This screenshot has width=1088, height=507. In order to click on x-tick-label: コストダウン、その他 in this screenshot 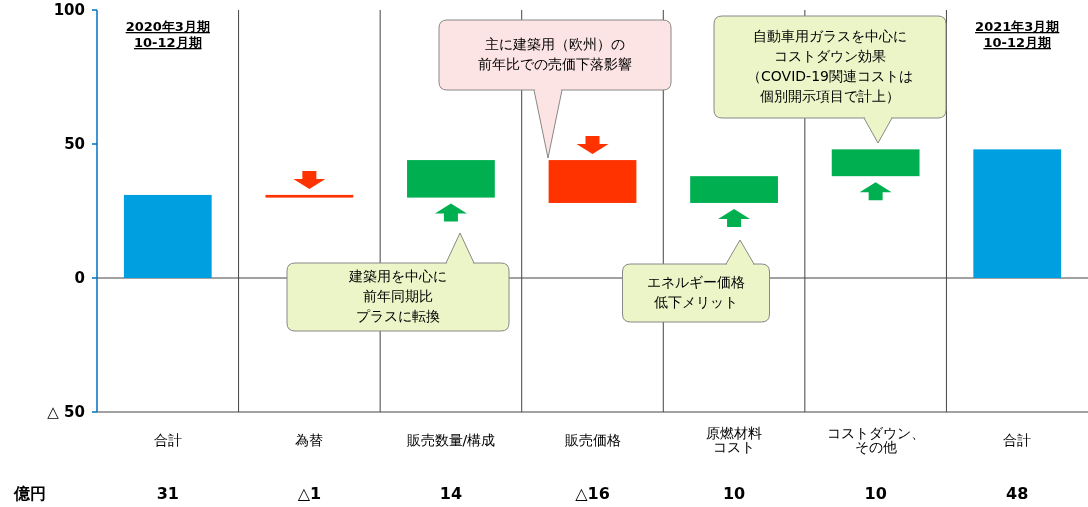, I will do `click(875, 440)`.